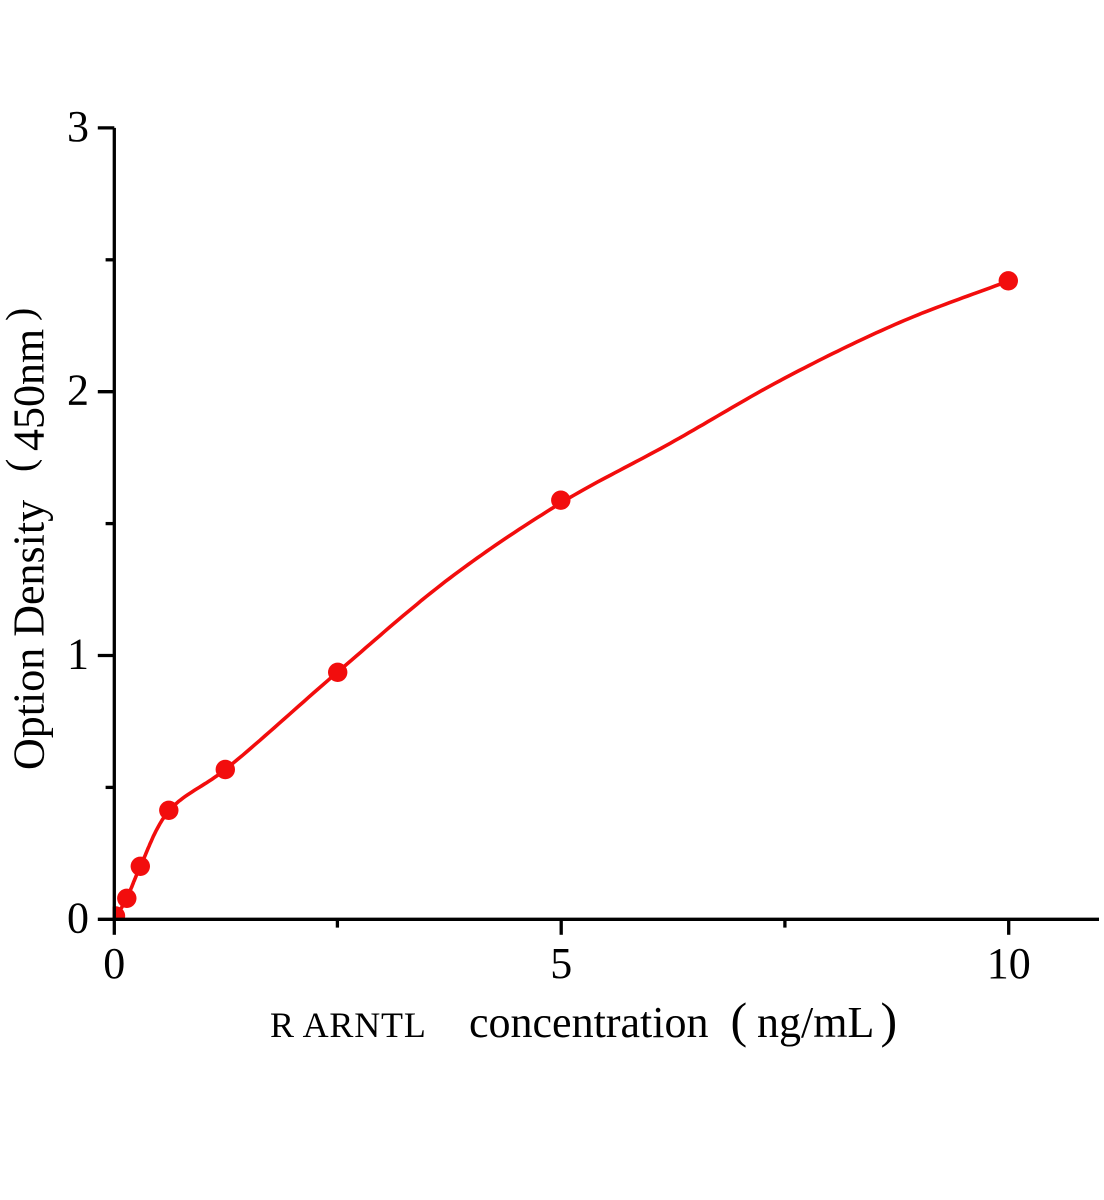  I want to click on svg-text: 1, so click(78, 654).